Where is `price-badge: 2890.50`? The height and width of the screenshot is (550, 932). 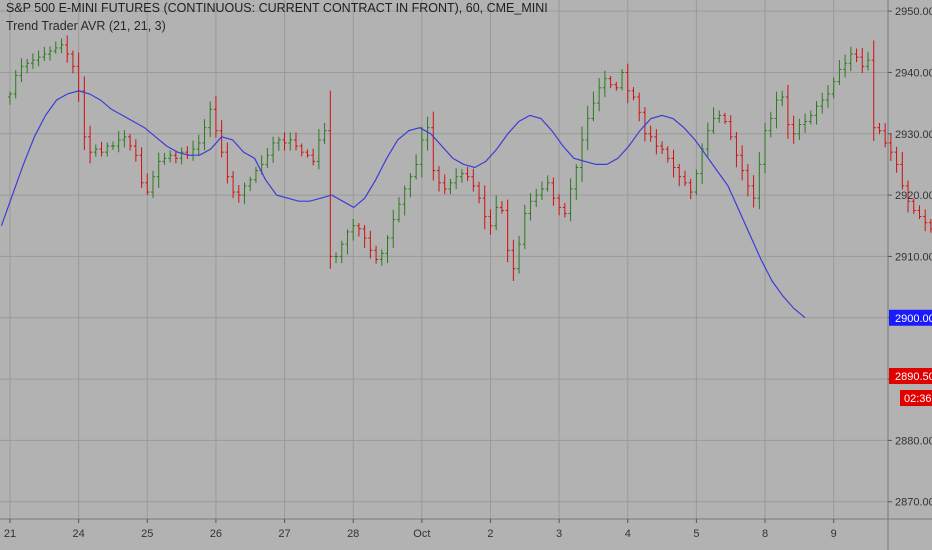 price-badge: 2890.50 is located at coordinates (910, 376).